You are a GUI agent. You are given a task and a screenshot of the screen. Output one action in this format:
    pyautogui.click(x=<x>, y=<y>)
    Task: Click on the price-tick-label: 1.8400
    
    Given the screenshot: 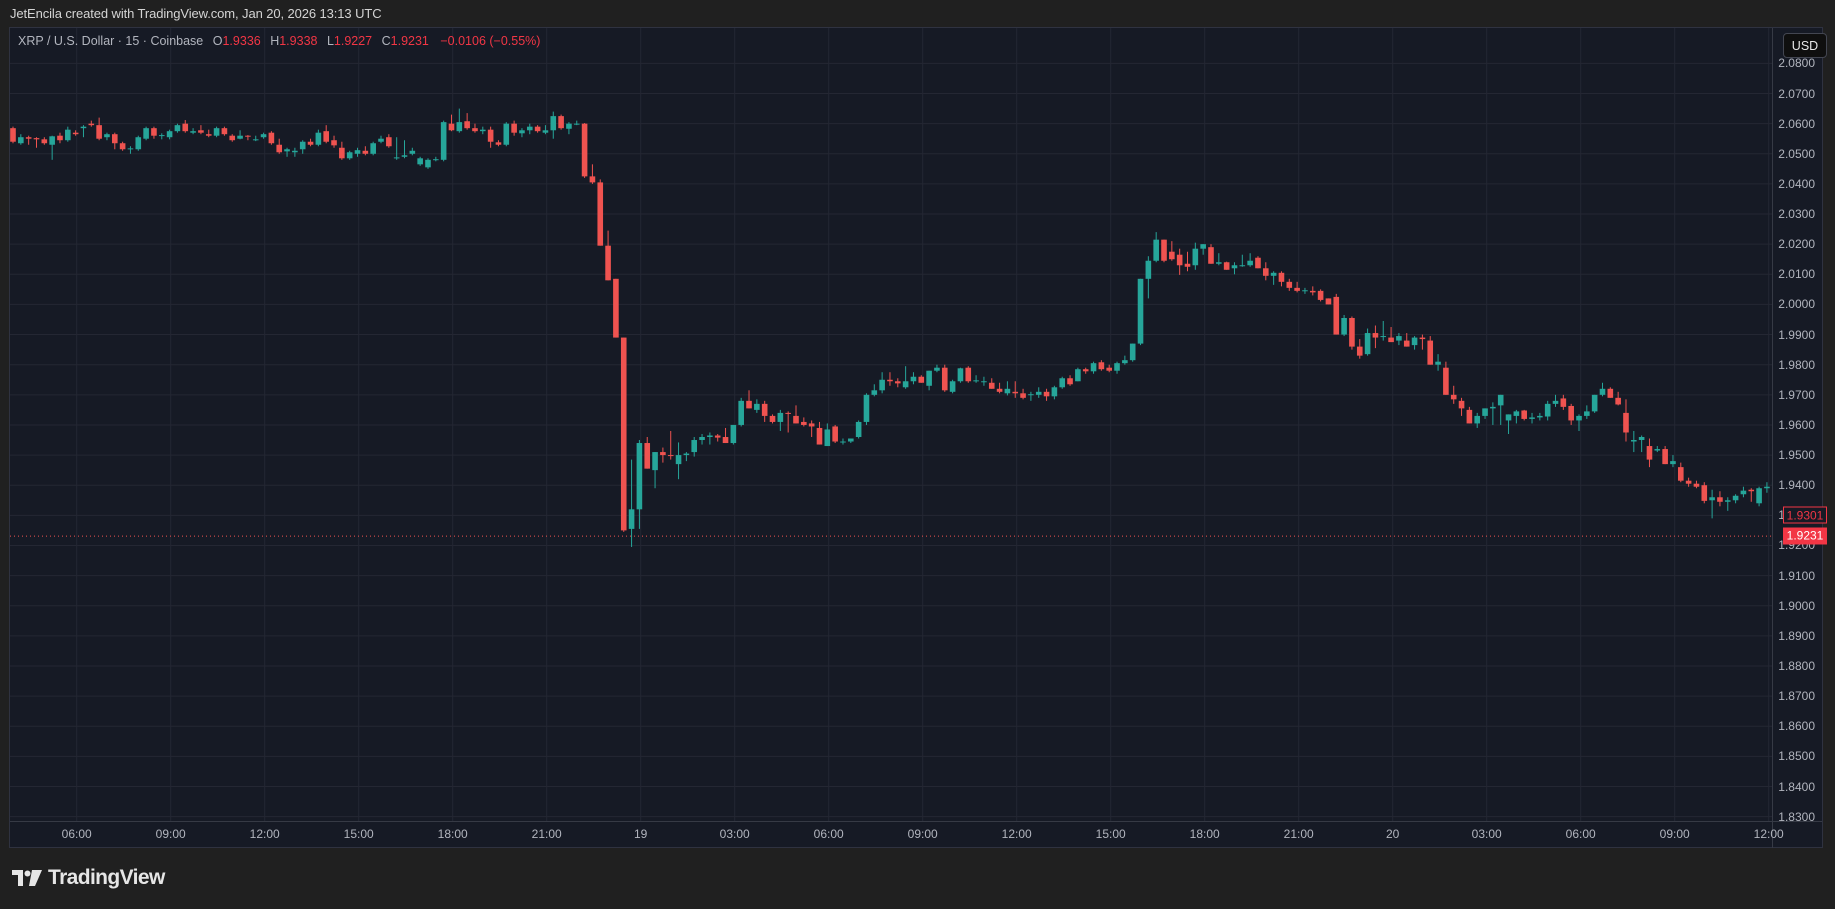 What is the action you would take?
    pyautogui.click(x=1796, y=786)
    